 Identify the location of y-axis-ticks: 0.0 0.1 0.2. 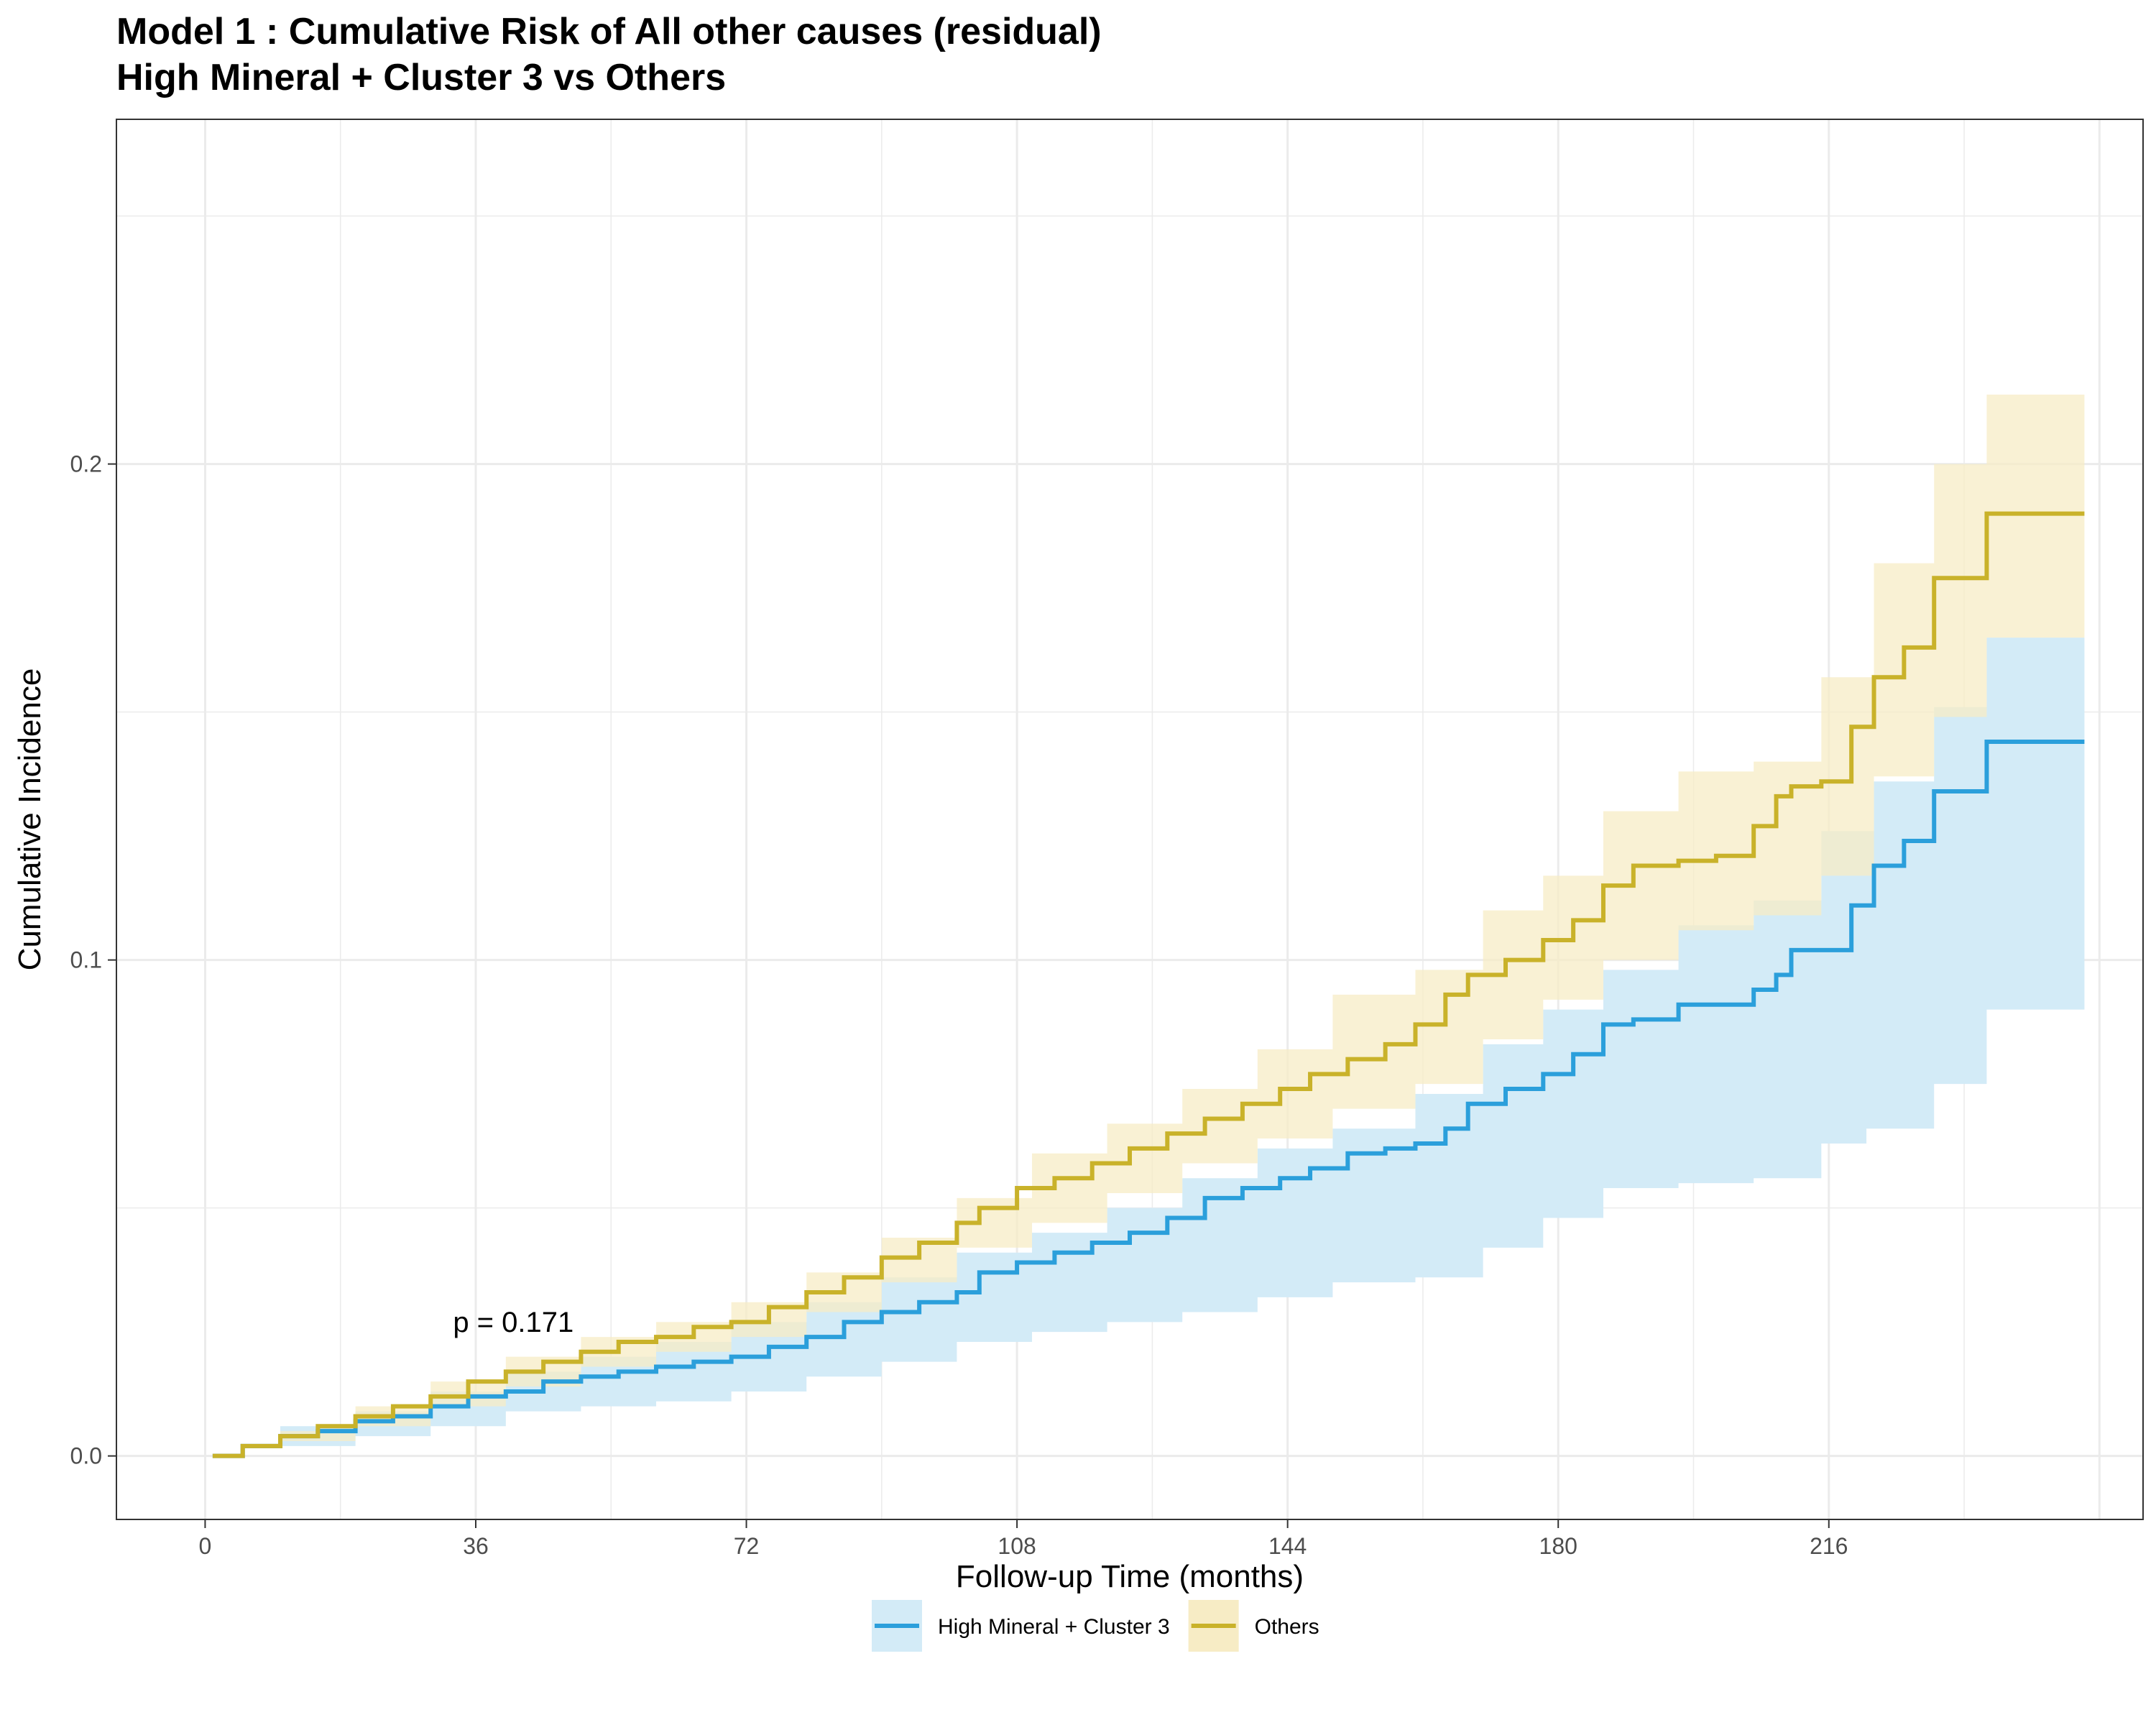
(93, 960).